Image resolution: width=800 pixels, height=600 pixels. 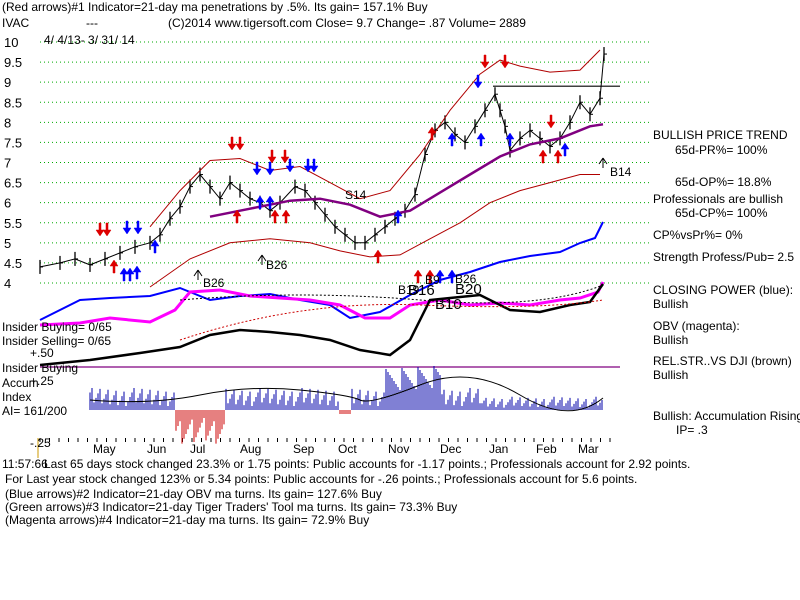 I want to click on y-tick-label: 6.5, so click(x=13, y=183).